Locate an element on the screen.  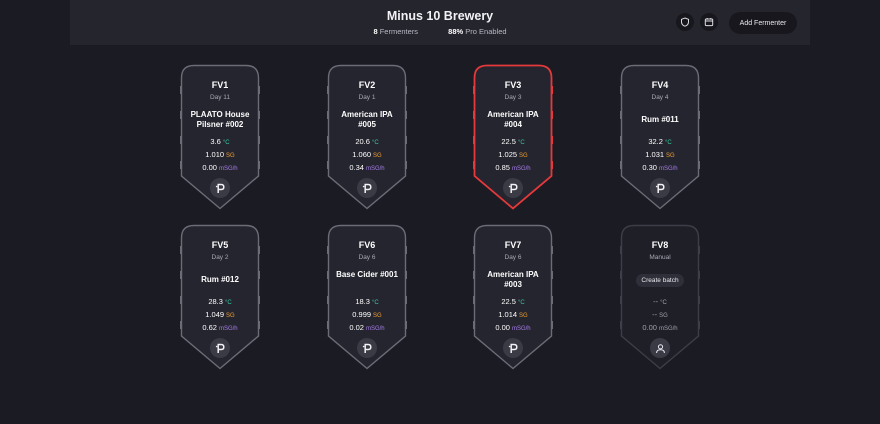
fermenter-name: FV8 is located at coordinates (660, 245).